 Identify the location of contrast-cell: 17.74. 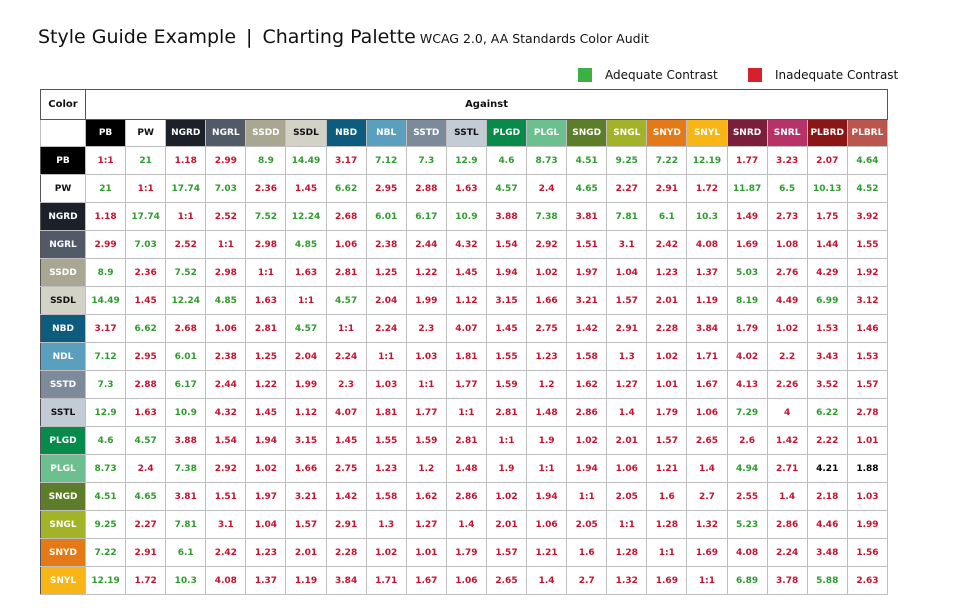
(186, 188).